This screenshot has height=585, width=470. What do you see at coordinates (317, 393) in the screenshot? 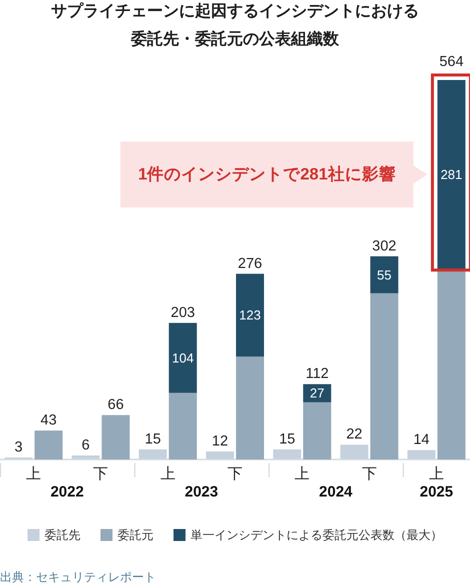
I see `data-label: 27` at bounding box center [317, 393].